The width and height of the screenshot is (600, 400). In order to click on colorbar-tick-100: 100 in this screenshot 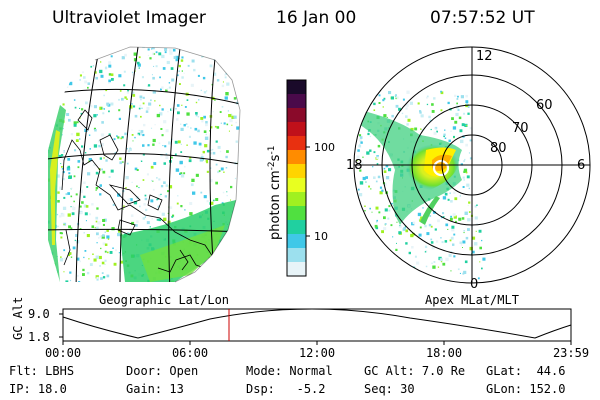, I will do `click(324, 147)`.